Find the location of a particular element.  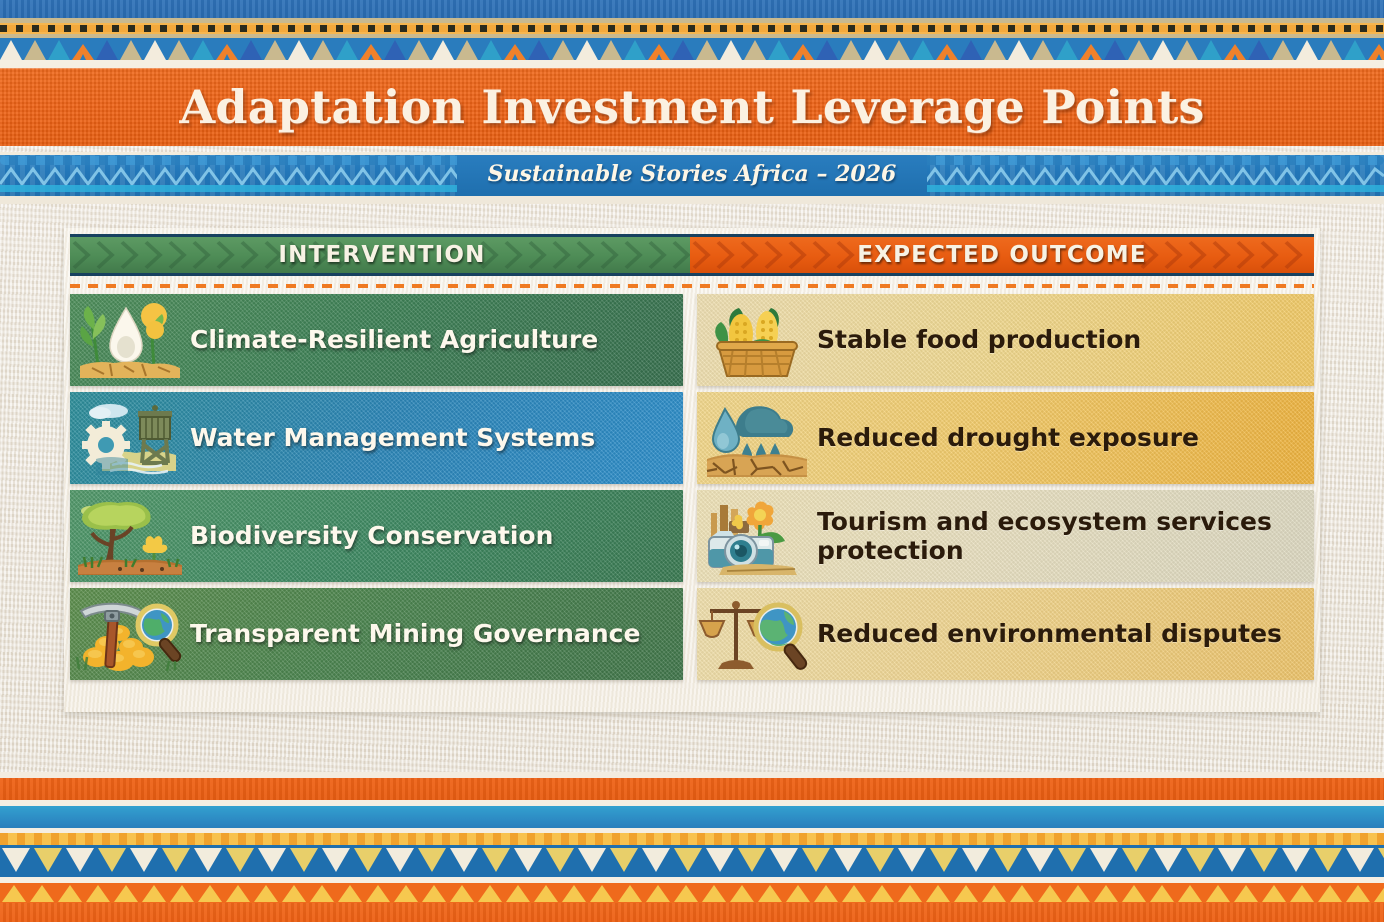

intervention-label: Biodiversity Conservation is located at coordinates (372, 536).